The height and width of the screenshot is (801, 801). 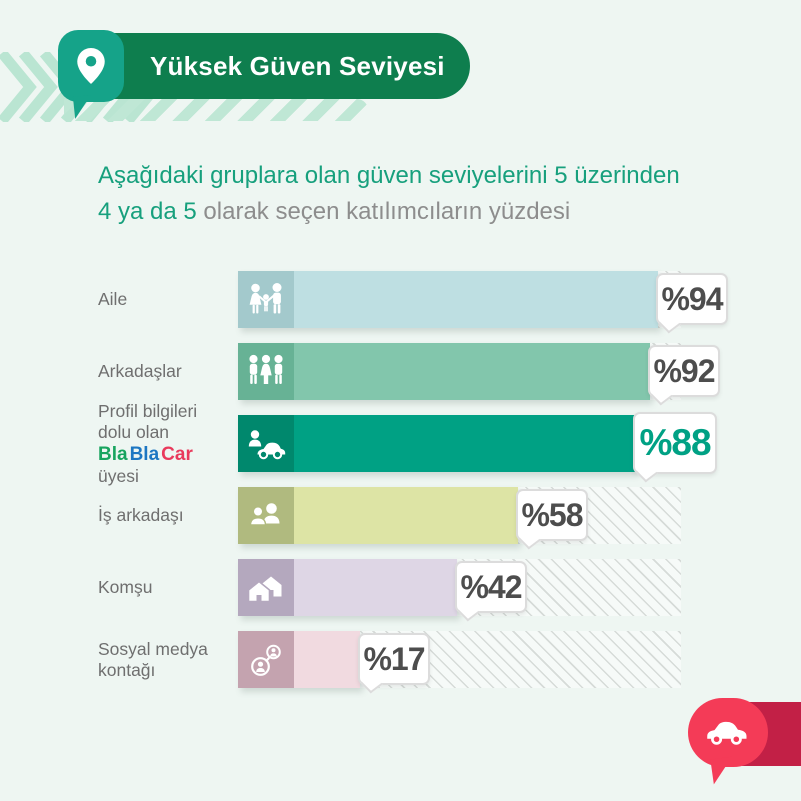 What do you see at coordinates (145, 454) in the screenshot?
I see `blablacar-wordmark: Bla Bla Car` at bounding box center [145, 454].